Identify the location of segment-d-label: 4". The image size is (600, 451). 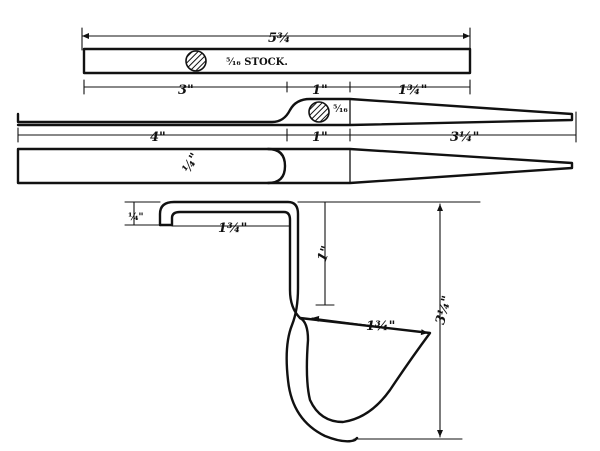
(158, 137).